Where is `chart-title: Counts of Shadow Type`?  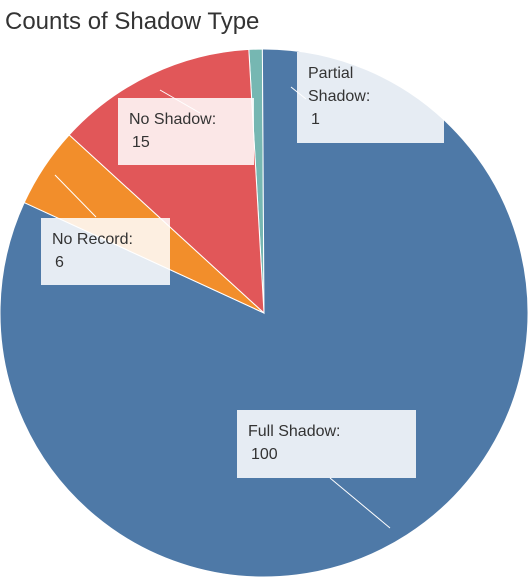
chart-title: Counts of Shadow Type is located at coordinates (132, 21).